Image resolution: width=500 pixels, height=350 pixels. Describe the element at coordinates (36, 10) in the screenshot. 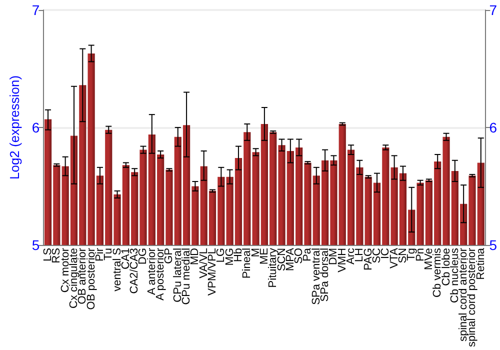

I see `y-tick-label: 7` at that location.